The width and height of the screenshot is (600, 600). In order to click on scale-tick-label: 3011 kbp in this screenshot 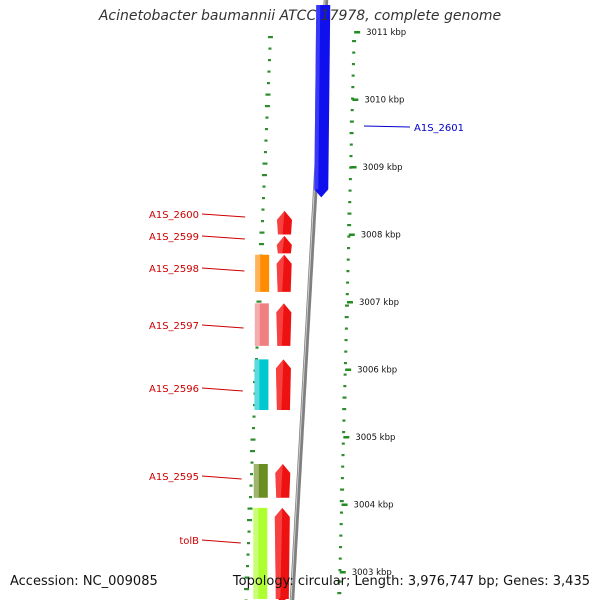, I will do `click(386, 33)`.